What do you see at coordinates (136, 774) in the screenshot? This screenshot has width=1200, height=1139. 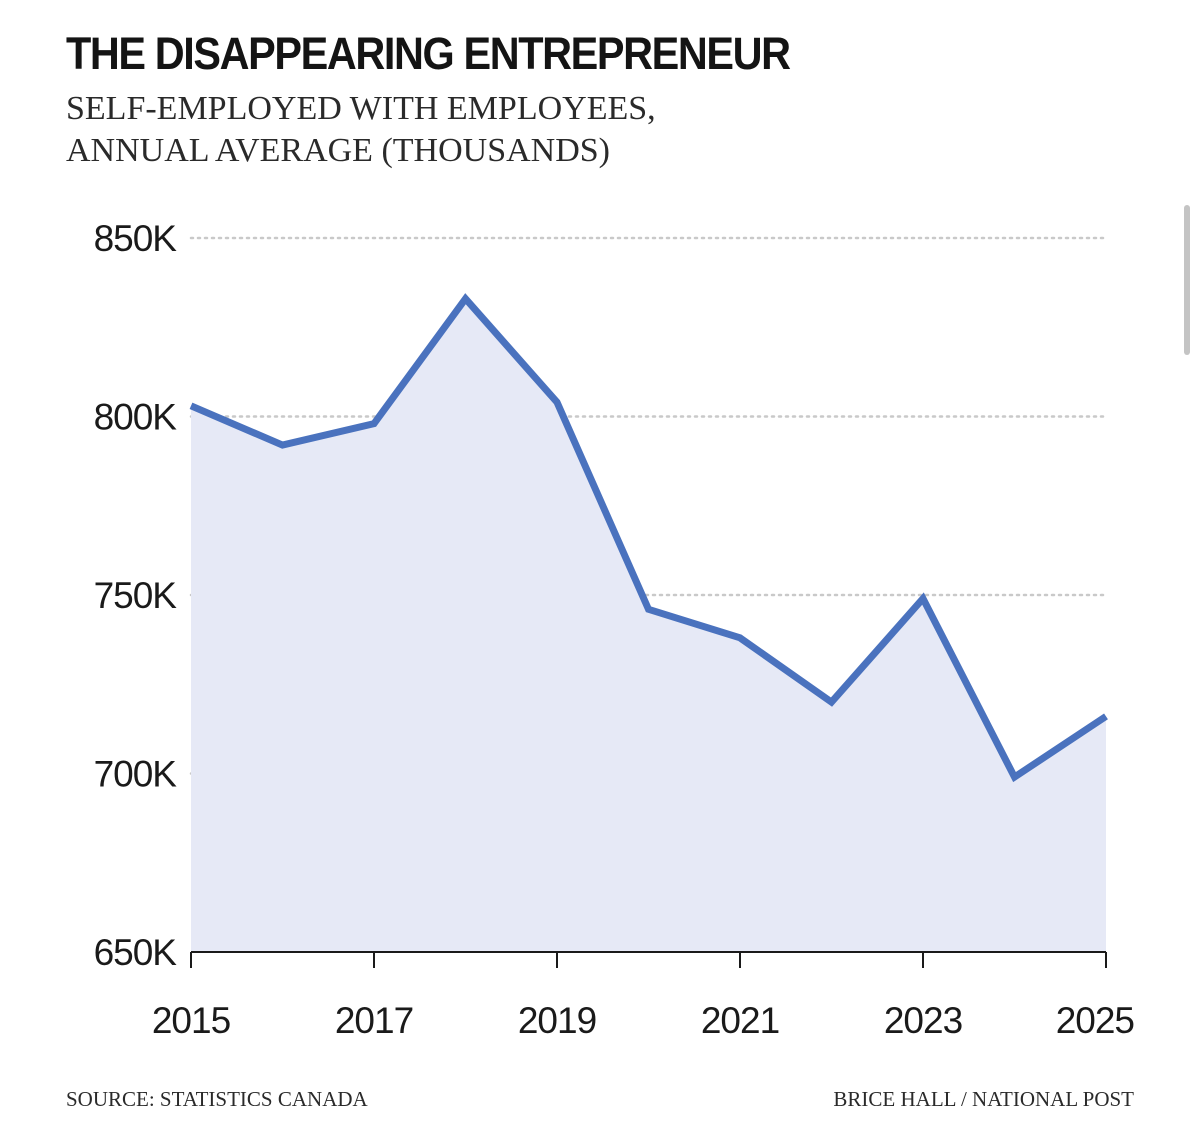 I see `y-tick-label-700K: 700K` at bounding box center [136, 774].